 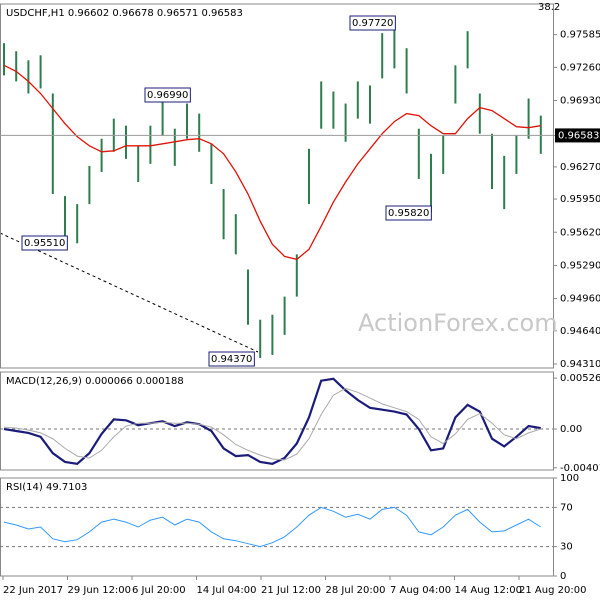 What do you see at coordinates (552, 590) in the screenshot?
I see `x-tick-label: 21 Aug 20:00` at bounding box center [552, 590].